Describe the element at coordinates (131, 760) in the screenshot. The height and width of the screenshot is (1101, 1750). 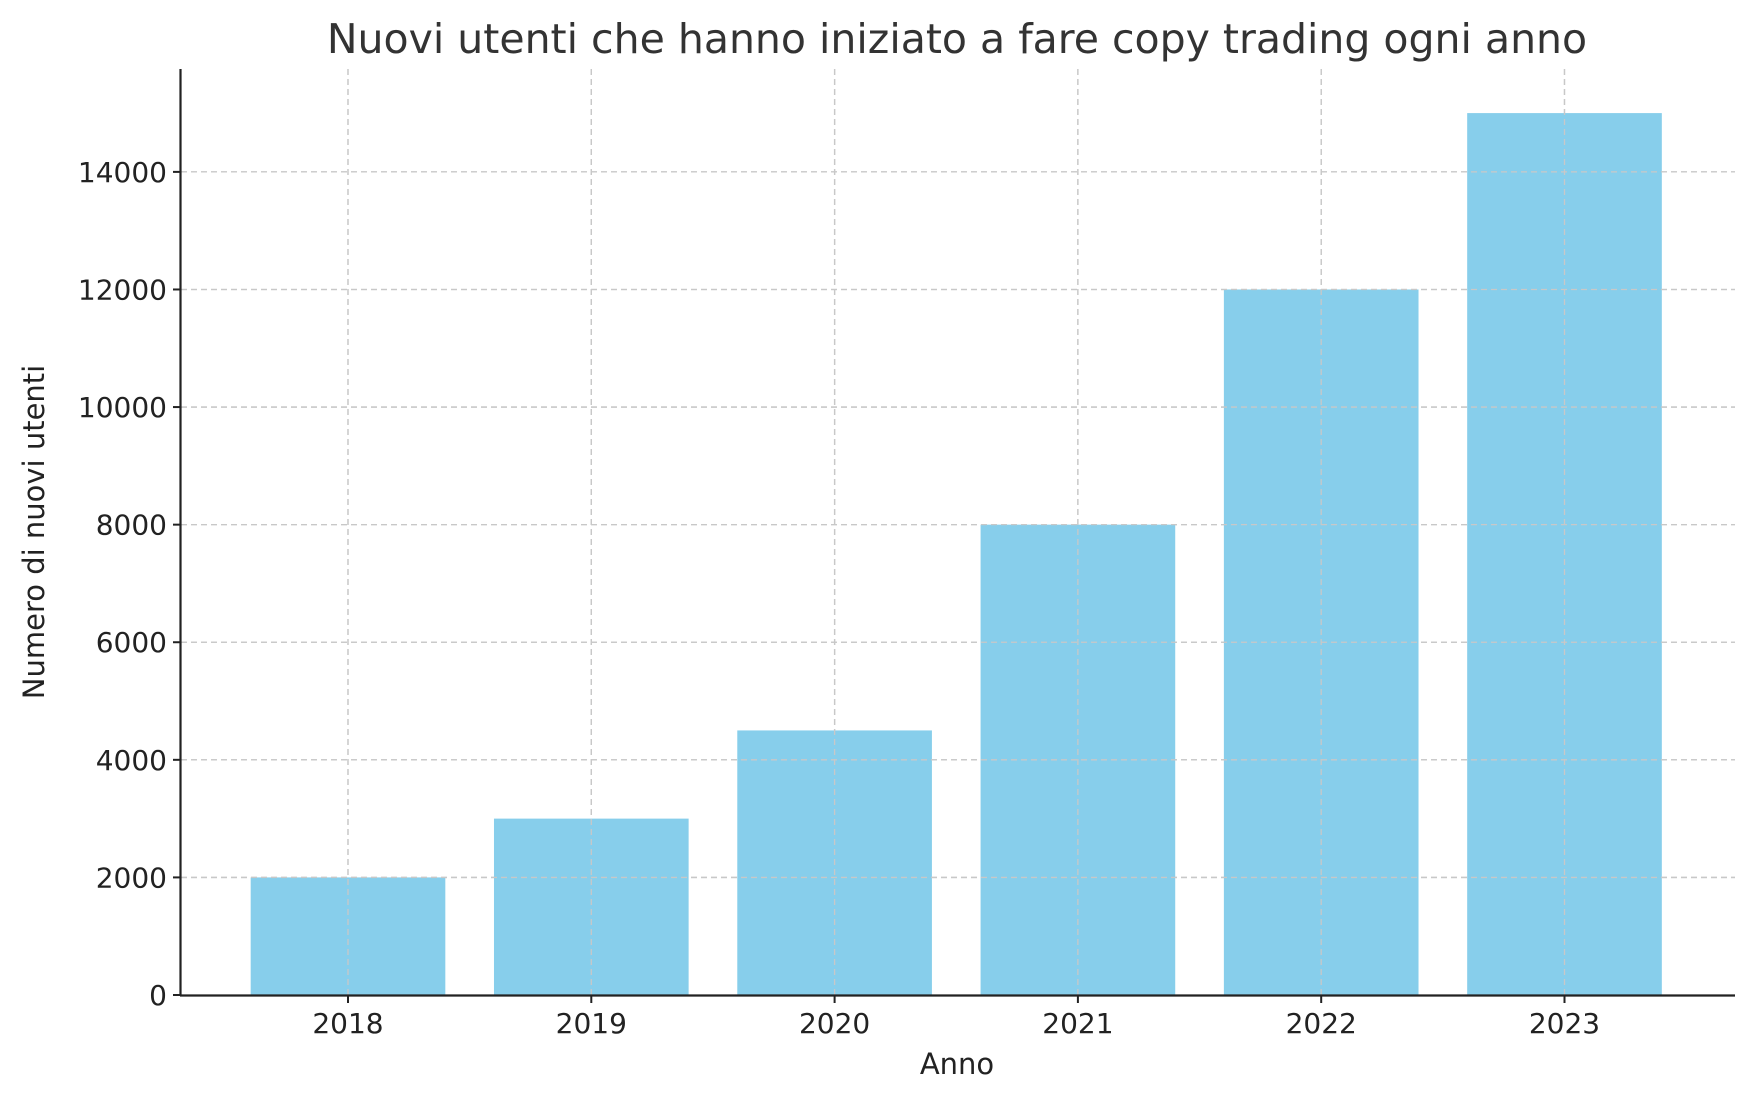
I see `y-tick-label: 4000` at that location.